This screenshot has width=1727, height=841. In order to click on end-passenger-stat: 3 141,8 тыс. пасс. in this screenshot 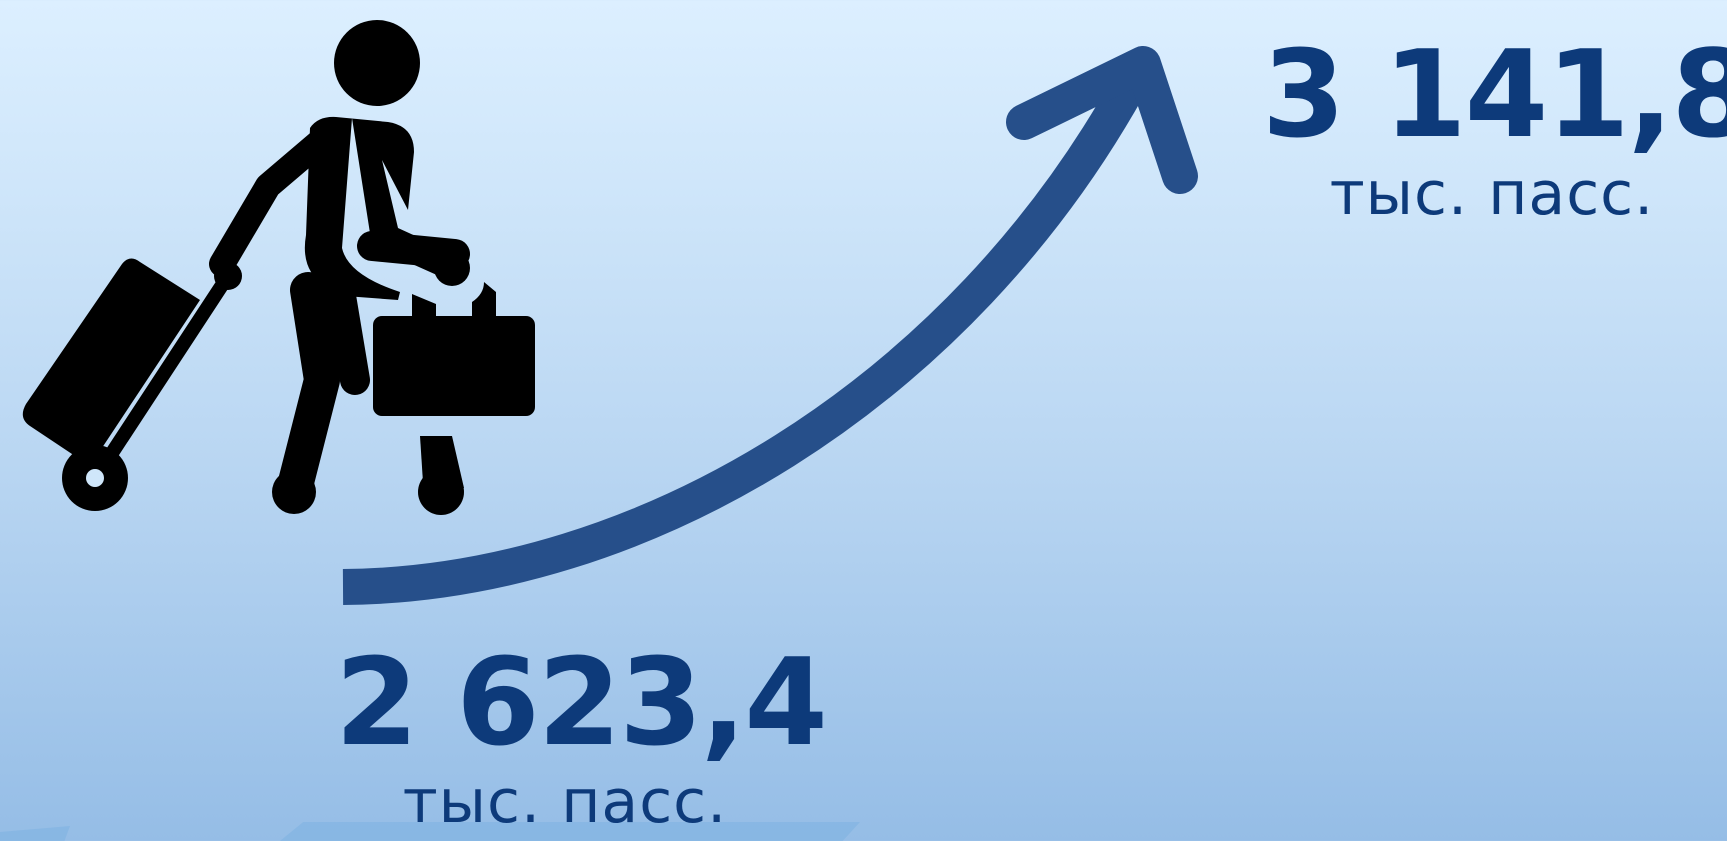, I will do `click(1494, 127)`.